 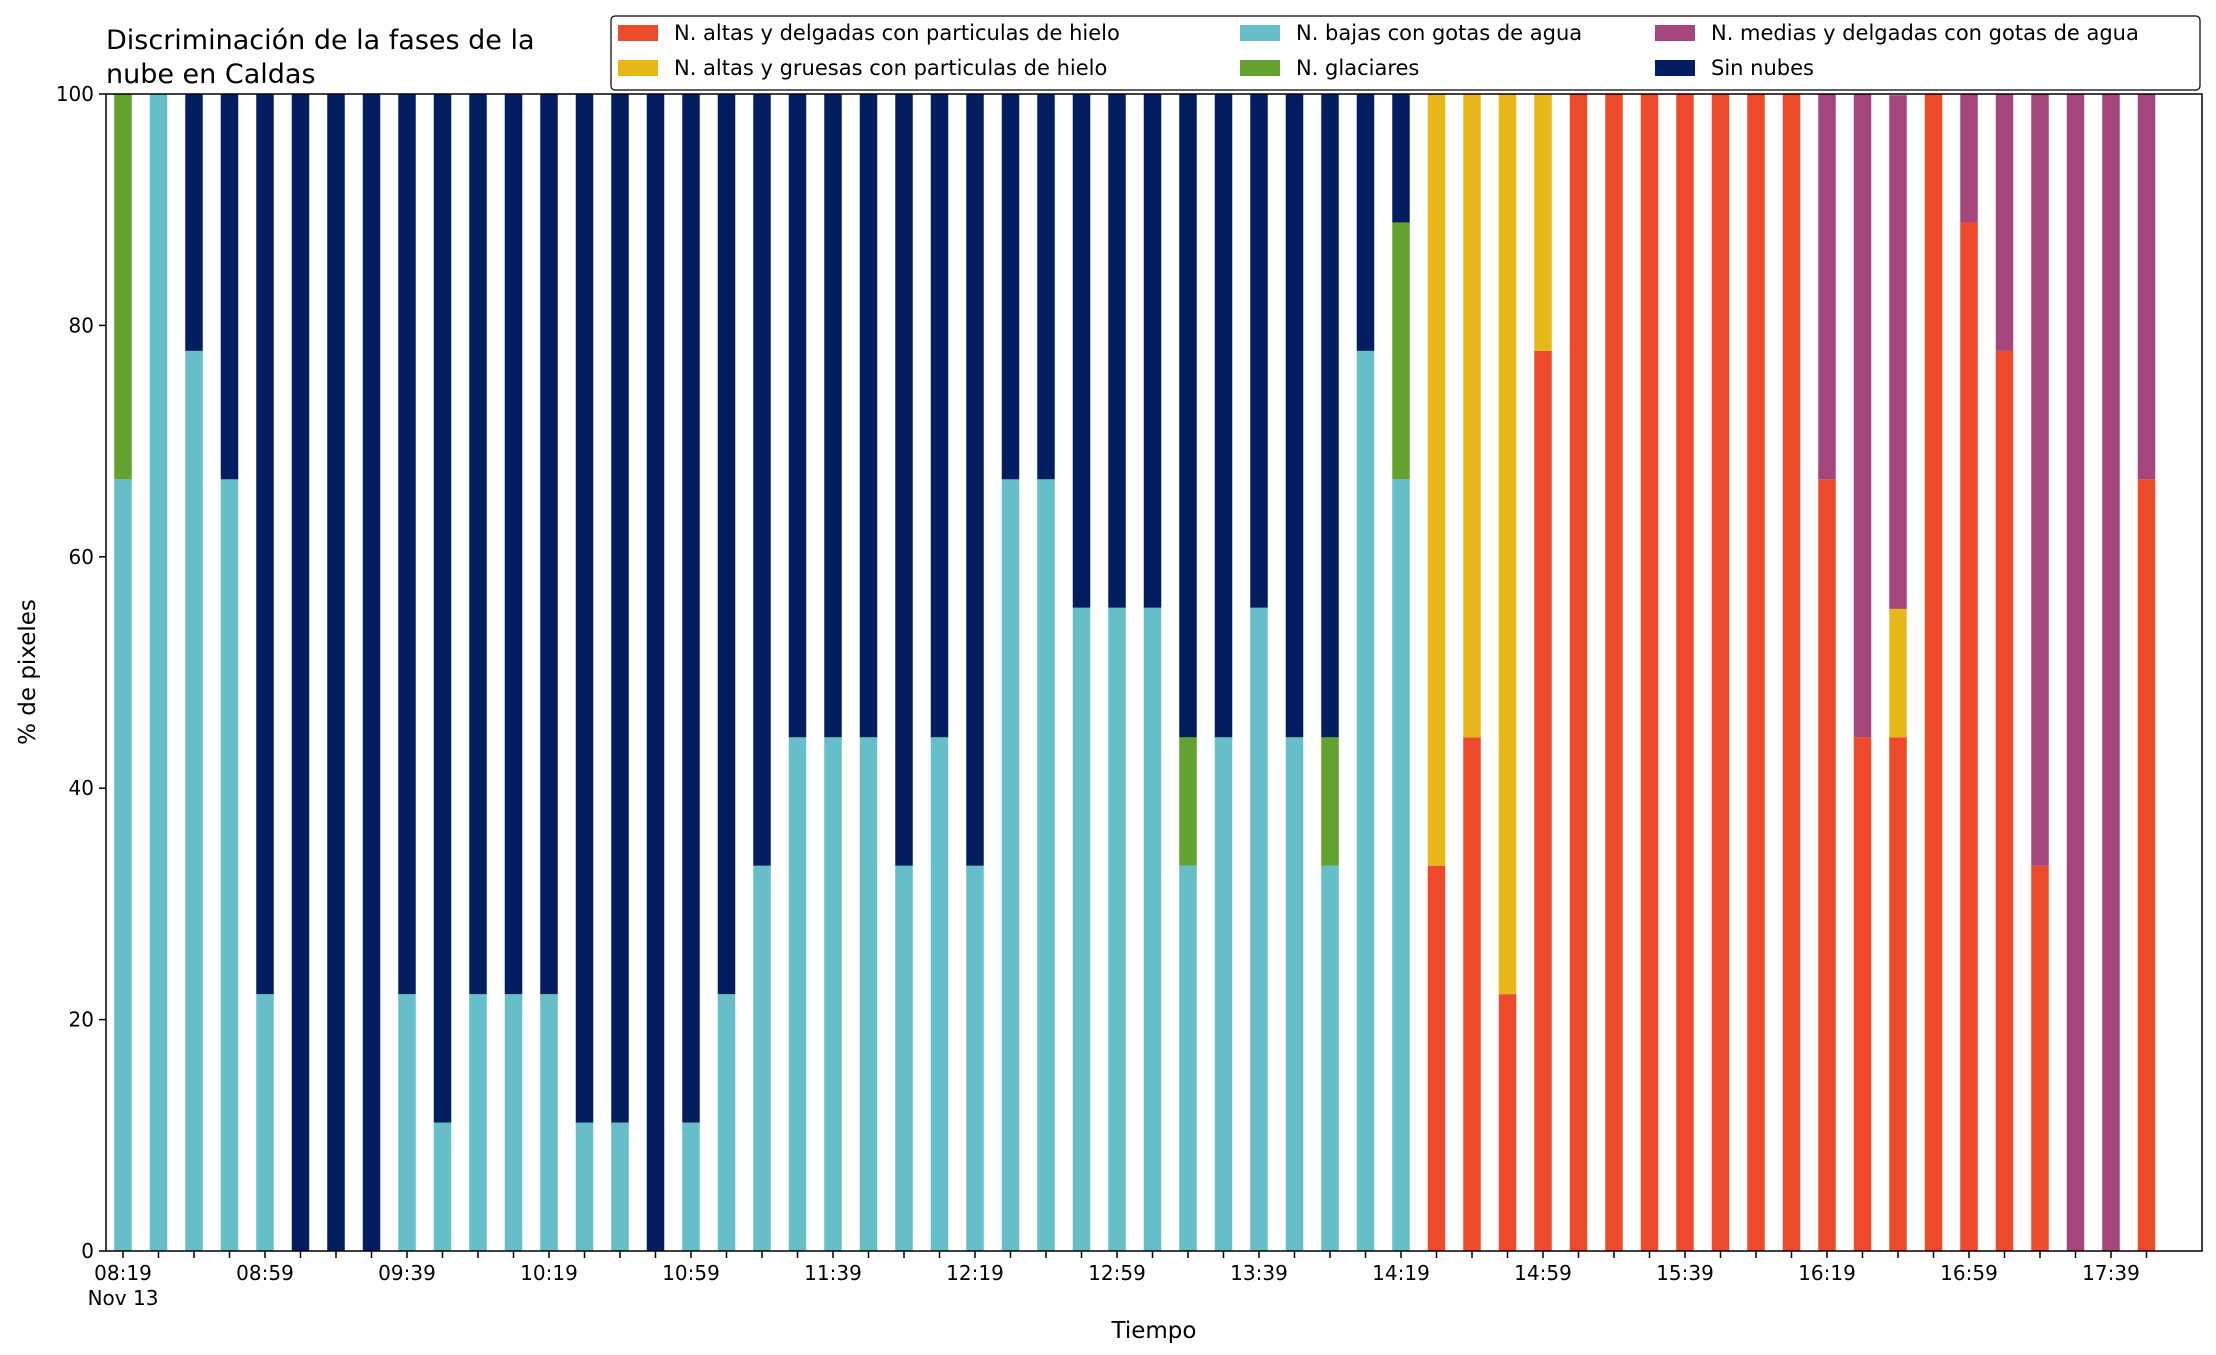 I want to click on legend-label-2: N. bajas con gotas de agua, so click(x=1439, y=33).